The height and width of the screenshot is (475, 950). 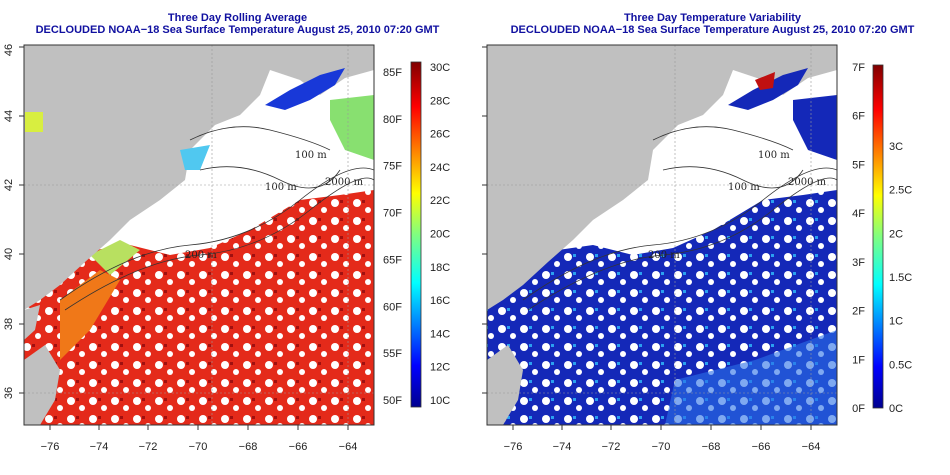 I want to click on y-tick-label: 36, so click(x=9, y=393).